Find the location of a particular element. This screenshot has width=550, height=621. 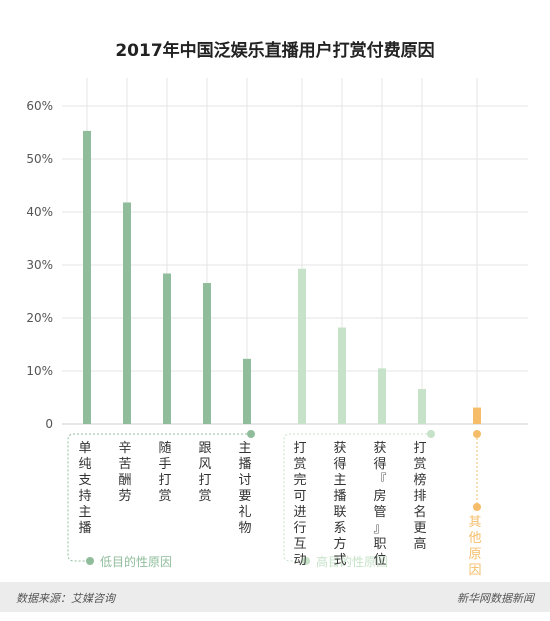

category-label: 获得主播联系方式 is located at coordinates (339, 504).